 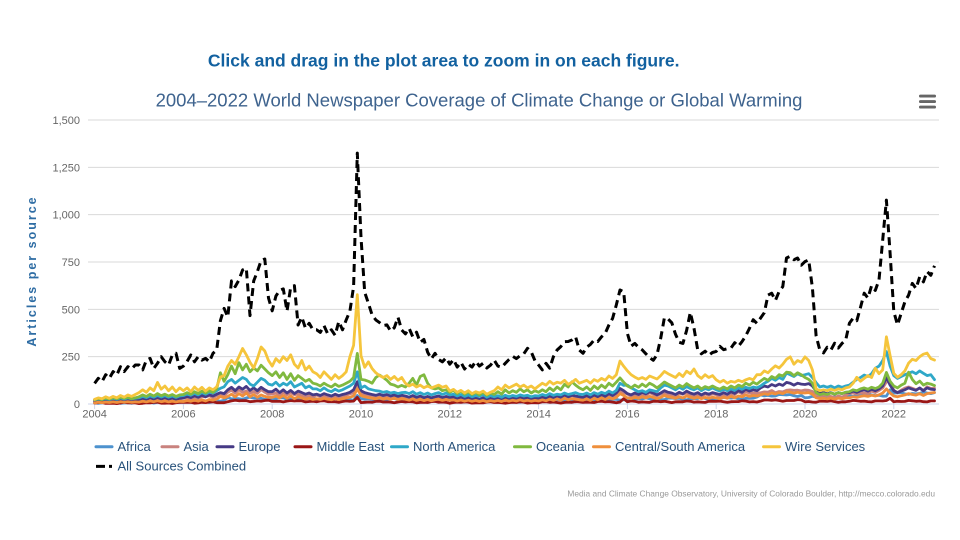 What do you see at coordinates (450, 415) in the screenshot?
I see `svg-text: 2012` at bounding box center [450, 415].